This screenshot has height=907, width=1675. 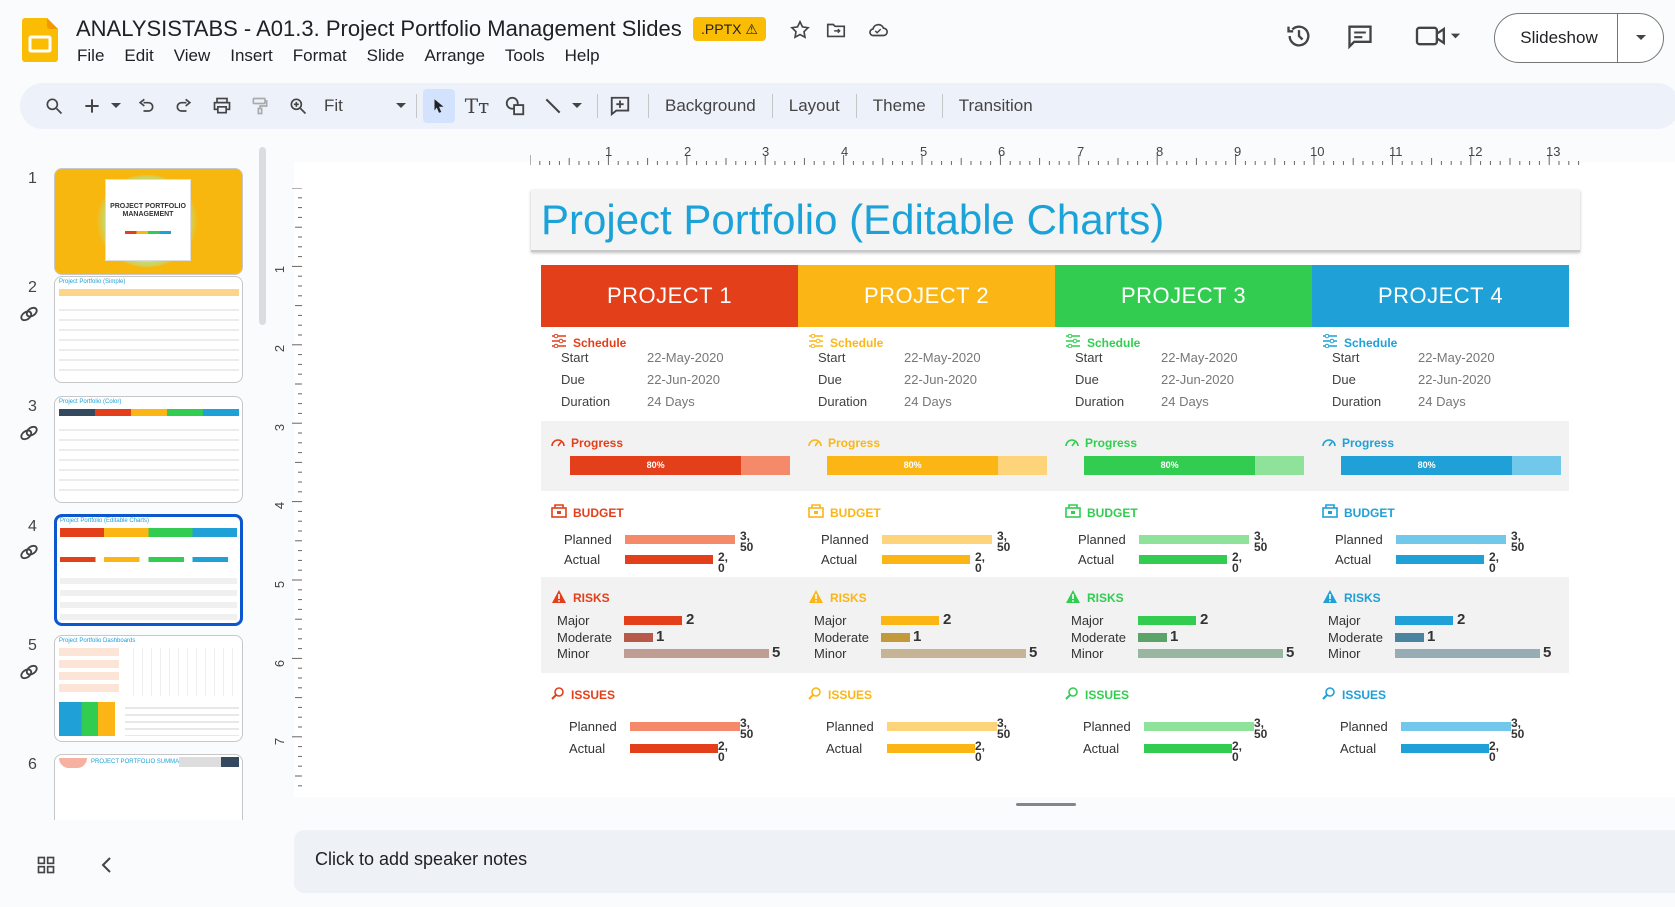 I want to click on risk-minor-bar, so click(x=953, y=653).